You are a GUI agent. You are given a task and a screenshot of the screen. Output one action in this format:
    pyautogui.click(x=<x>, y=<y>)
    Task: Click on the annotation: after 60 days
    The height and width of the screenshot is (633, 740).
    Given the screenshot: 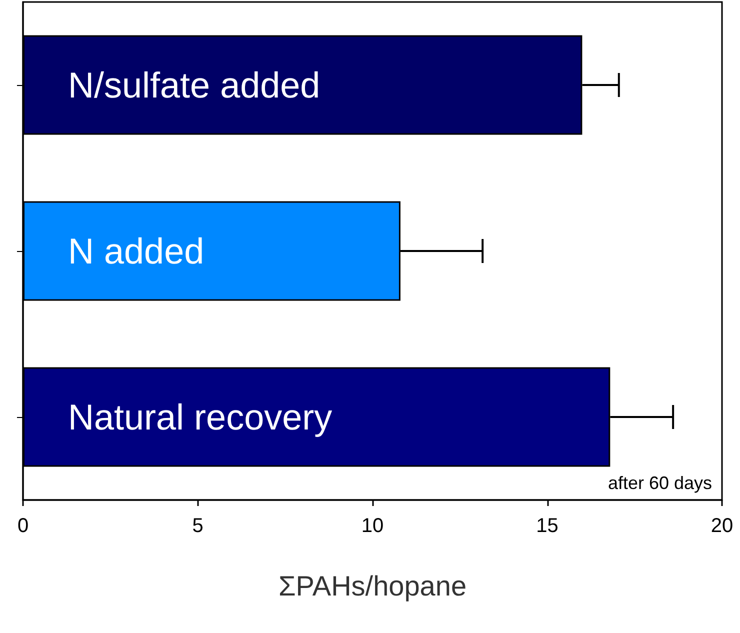 What is the action you would take?
    pyautogui.click(x=660, y=483)
    